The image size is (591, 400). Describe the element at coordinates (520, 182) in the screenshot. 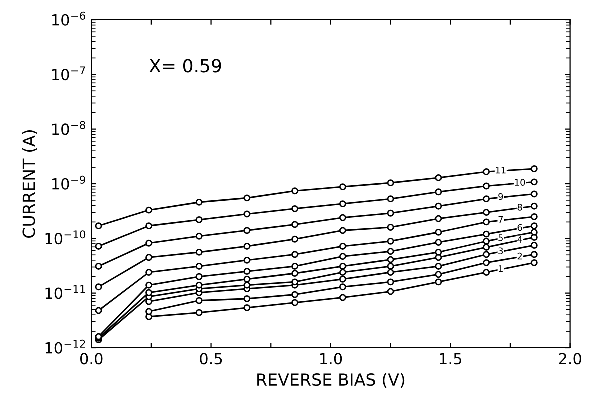

I see `series-label: 10` at that location.